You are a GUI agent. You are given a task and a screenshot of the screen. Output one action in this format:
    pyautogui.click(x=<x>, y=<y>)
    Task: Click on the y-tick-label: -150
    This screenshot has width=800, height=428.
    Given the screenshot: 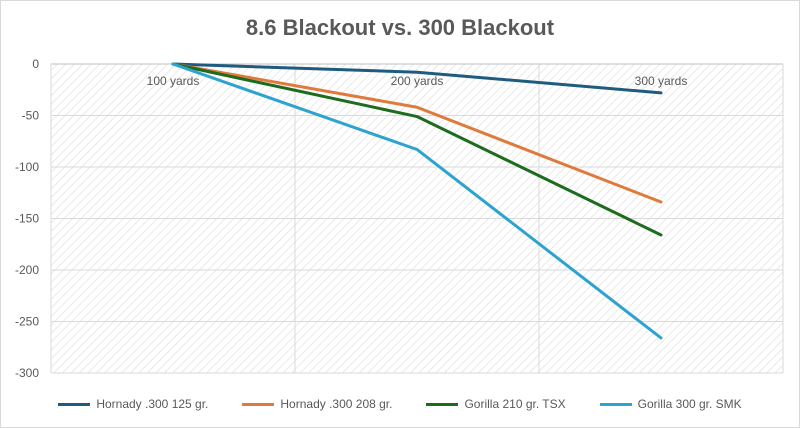 What is the action you would take?
    pyautogui.click(x=27, y=219)
    